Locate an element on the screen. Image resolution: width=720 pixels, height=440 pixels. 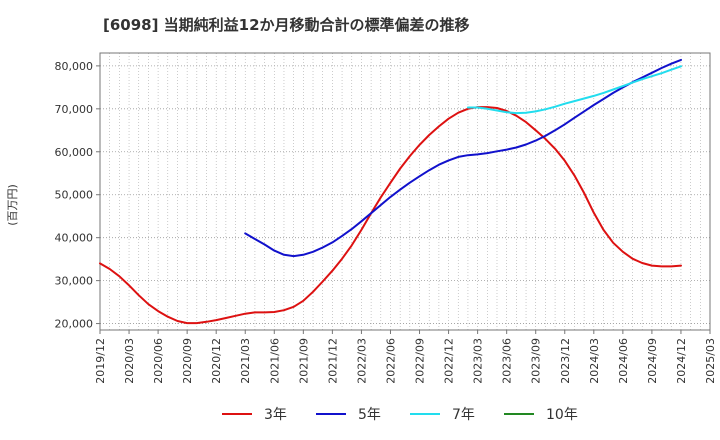
x-tick-label: 2020/03 is located at coordinates (129, 361).